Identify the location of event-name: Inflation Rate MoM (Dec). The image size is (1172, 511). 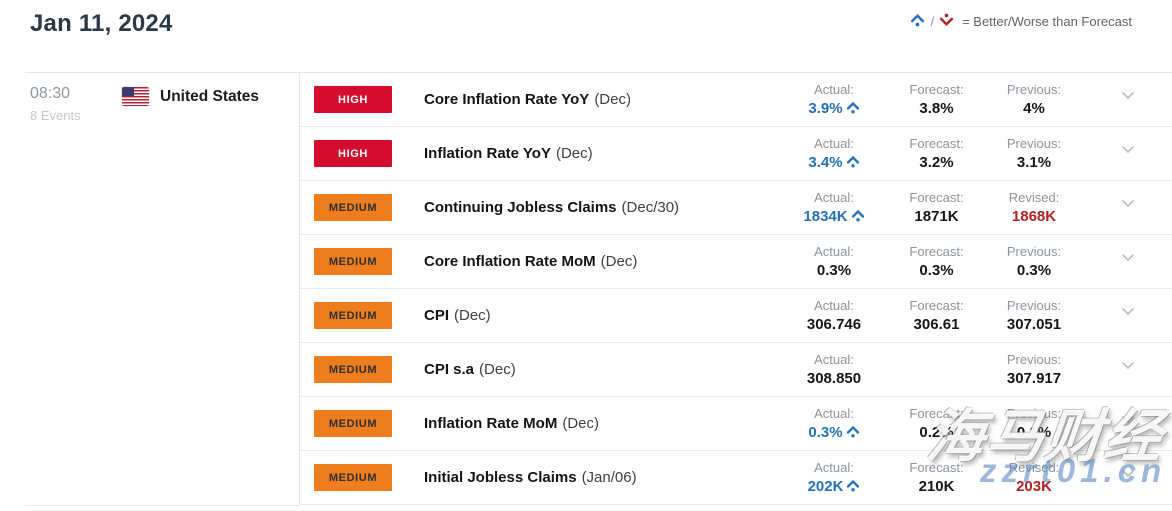
(511, 423).